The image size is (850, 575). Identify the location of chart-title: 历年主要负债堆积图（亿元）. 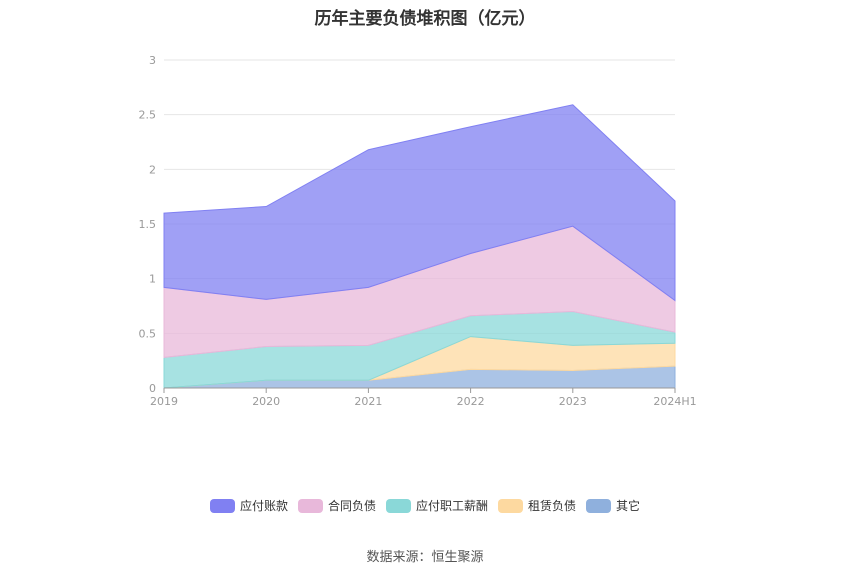
(425, 19).